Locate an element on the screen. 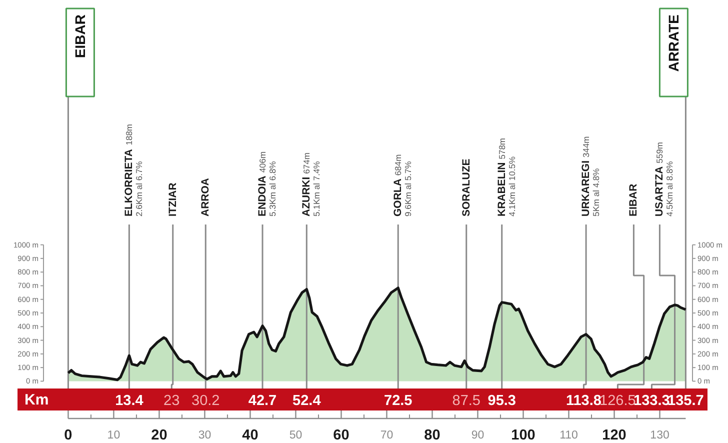 This screenshot has width=728, height=443. x-tick-label: 80 is located at coordinates (432, 435).